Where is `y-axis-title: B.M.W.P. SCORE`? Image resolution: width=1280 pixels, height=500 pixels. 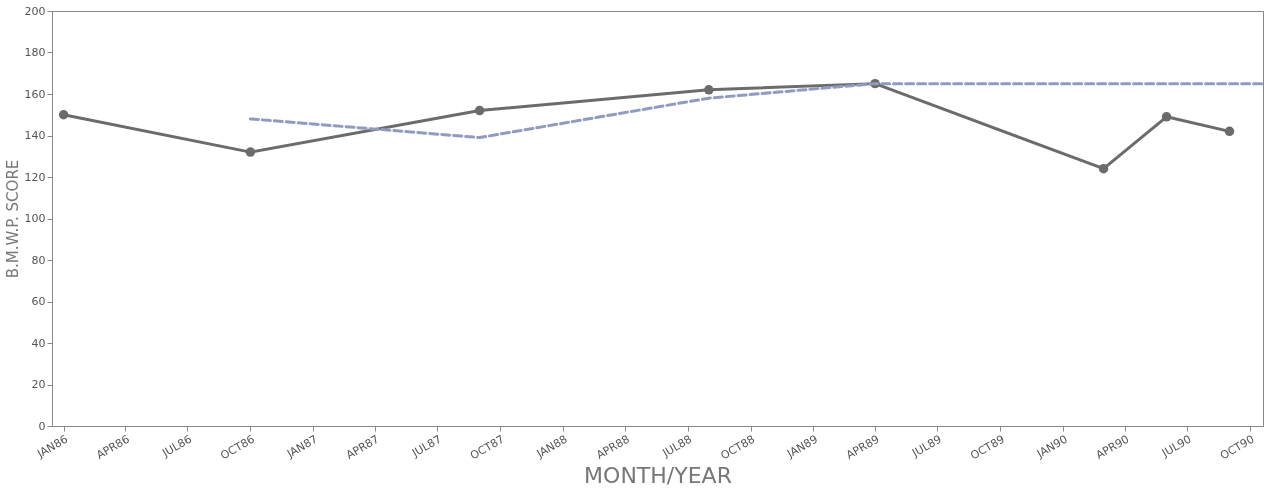 y-axis-title: B.M.W.P. SCORE is located at coordinates (12, 219).